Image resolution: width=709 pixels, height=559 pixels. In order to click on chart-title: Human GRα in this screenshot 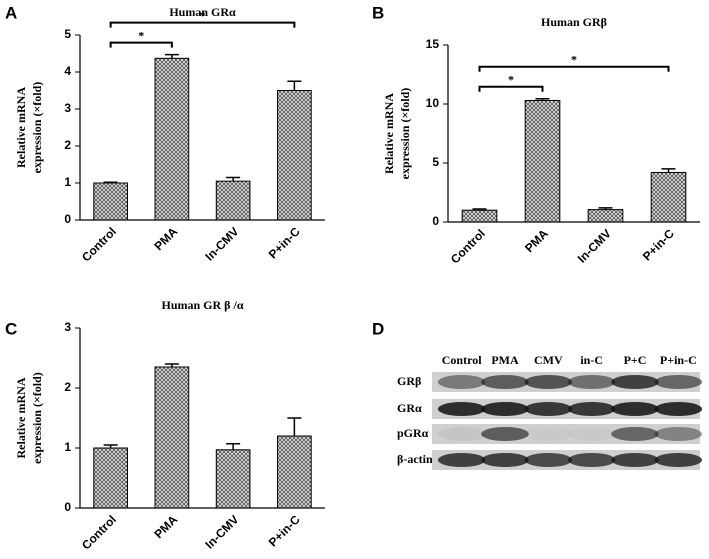, I will do `click(202, 12)`.